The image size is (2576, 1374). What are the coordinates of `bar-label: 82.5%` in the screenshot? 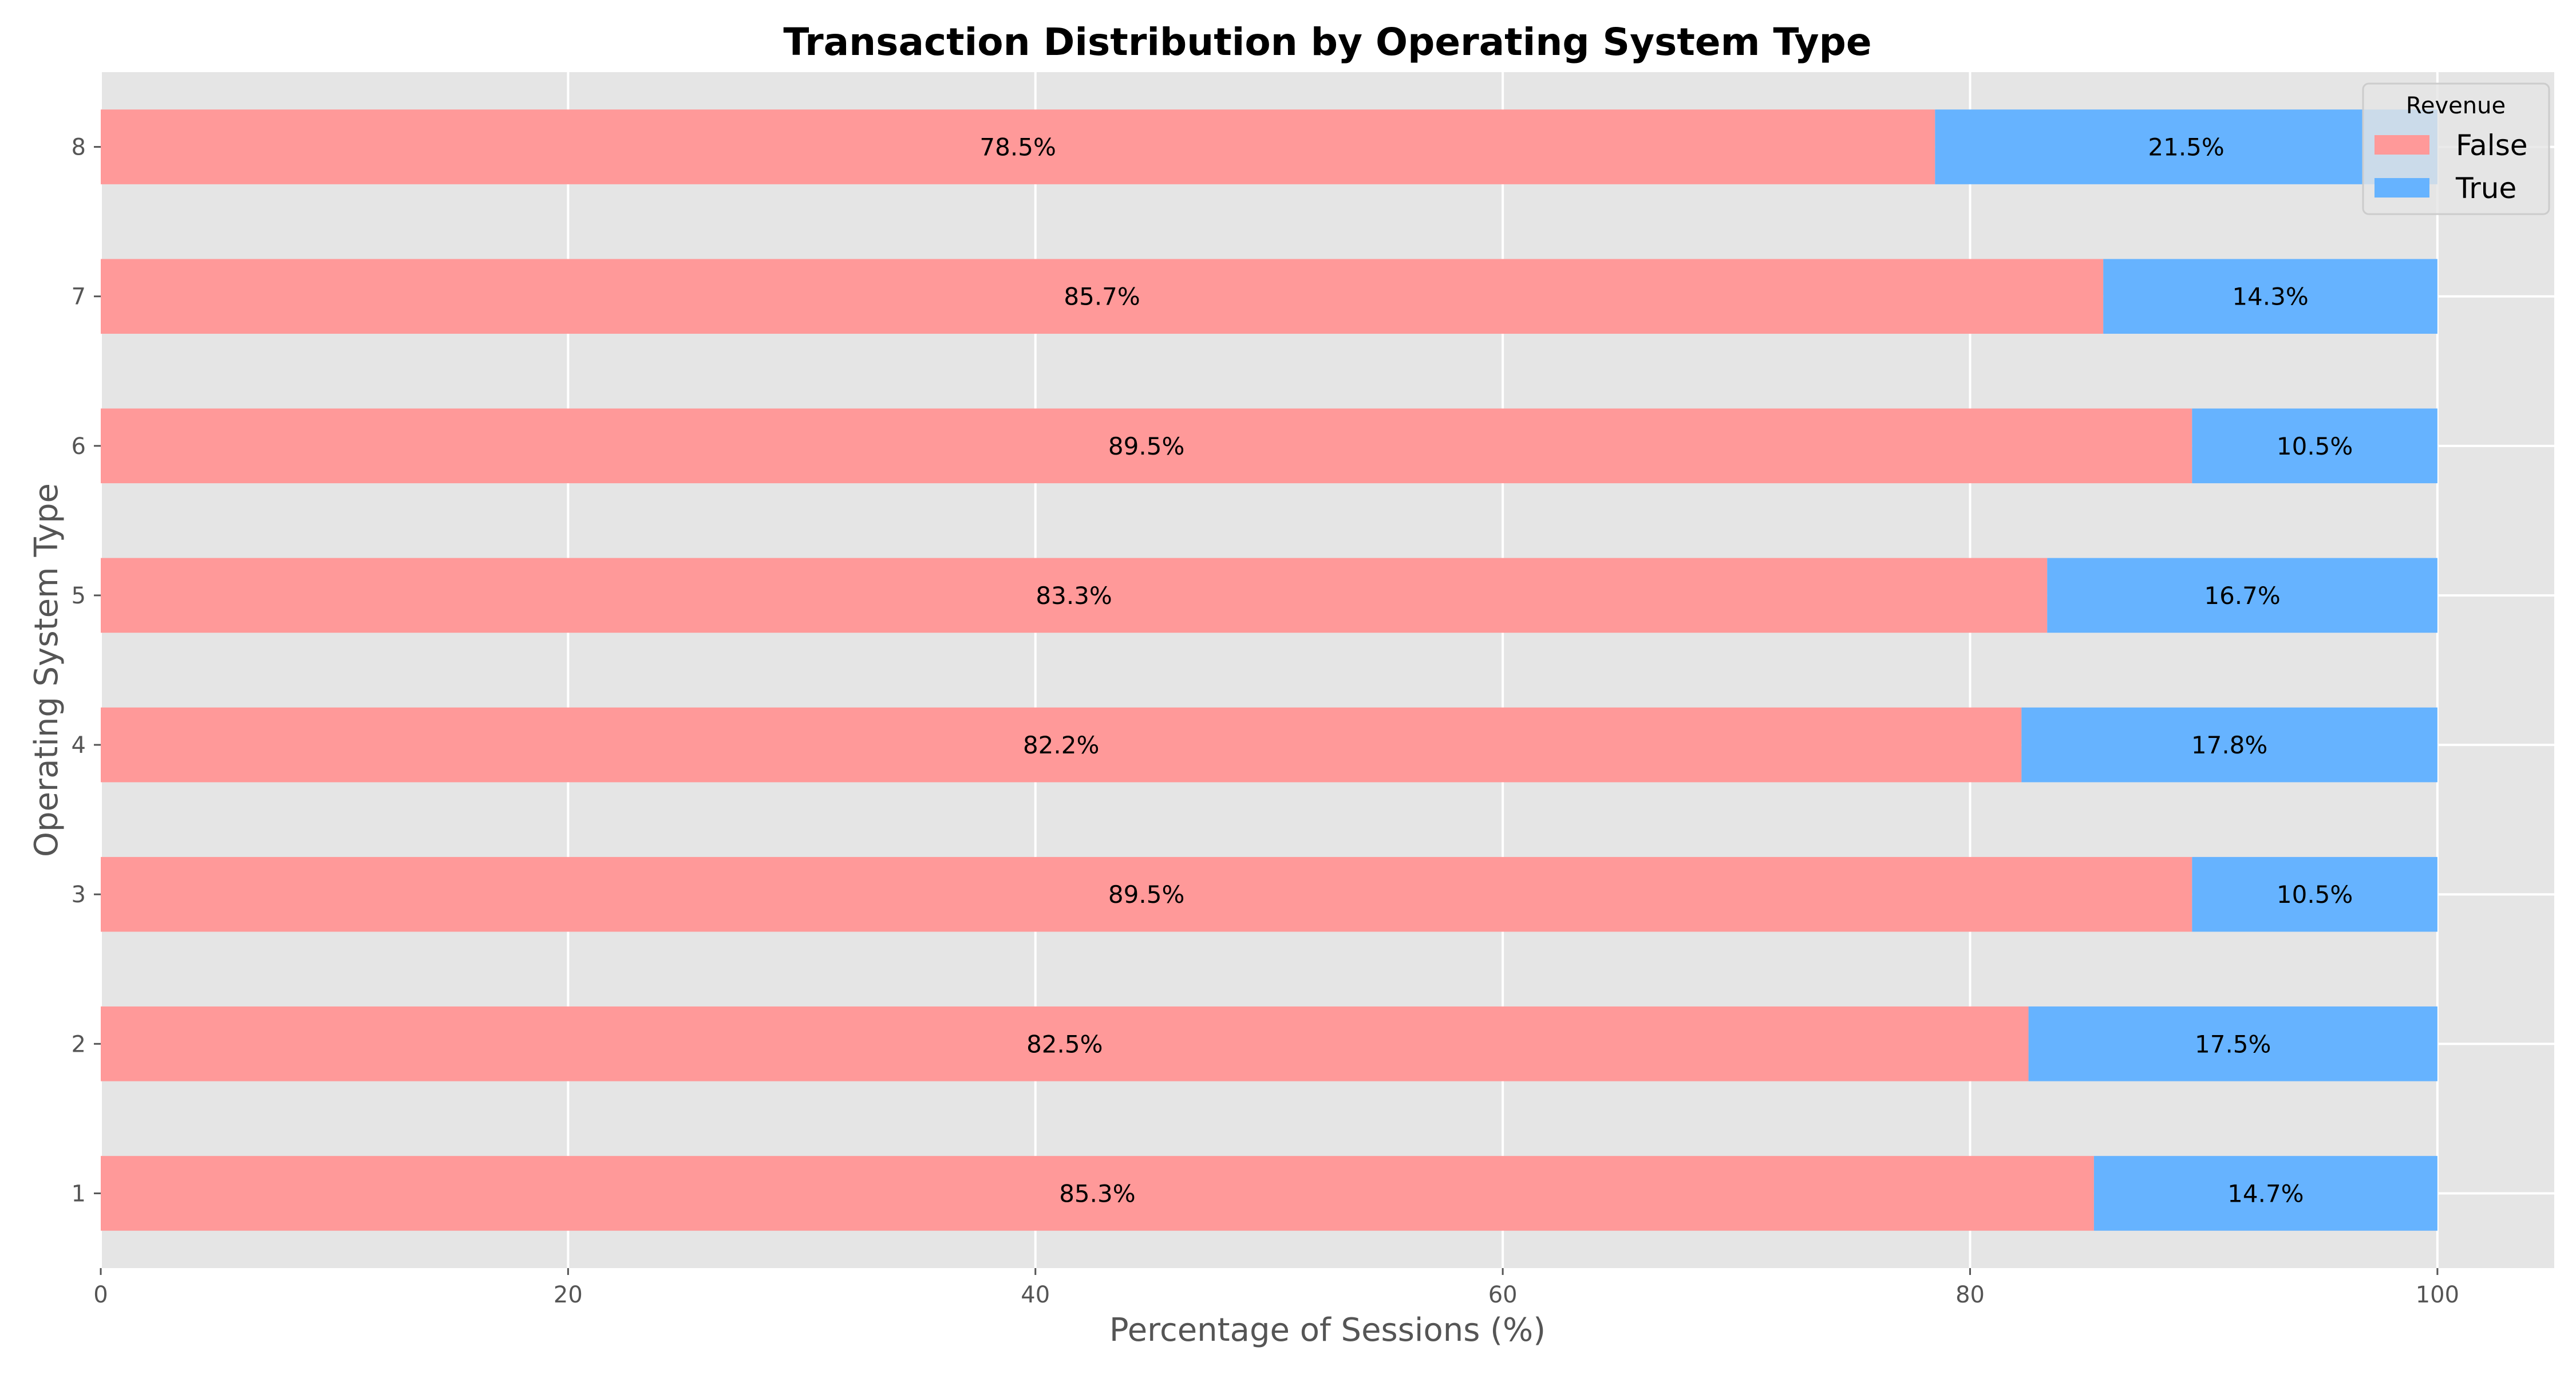 It's located at (1064, 1044).